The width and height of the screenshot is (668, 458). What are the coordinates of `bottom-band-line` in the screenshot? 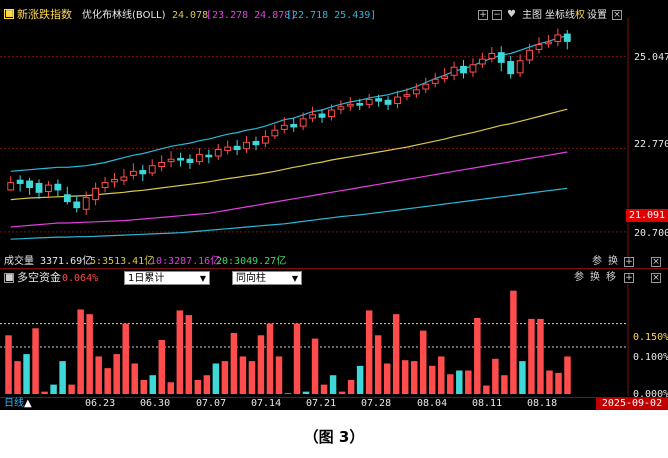 It's located at (289, 213).